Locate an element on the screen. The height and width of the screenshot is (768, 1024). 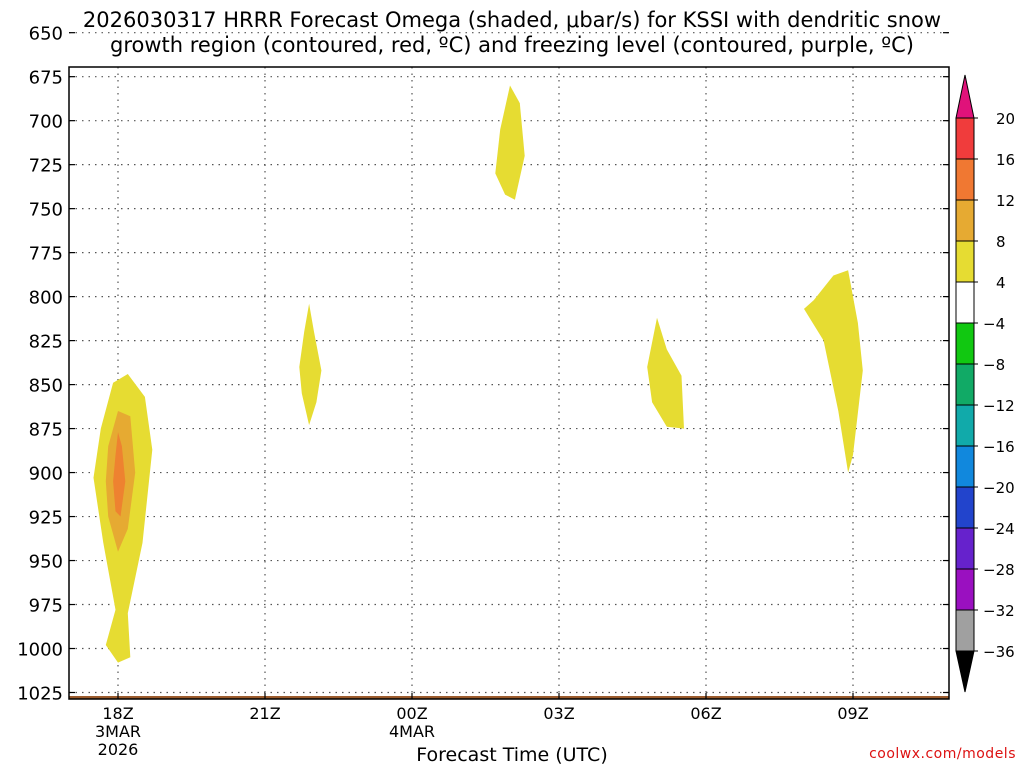
y-tick-label: 650 is located at coordinates (46, 34).